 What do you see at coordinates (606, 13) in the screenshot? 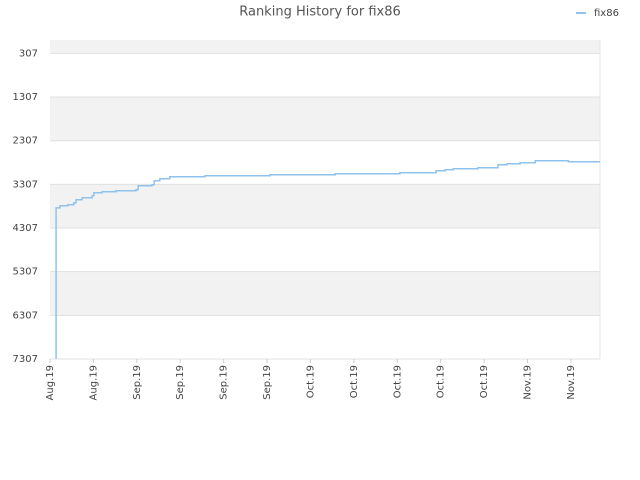
I see `legend-label: fix86` at bounding box center [606, 13].